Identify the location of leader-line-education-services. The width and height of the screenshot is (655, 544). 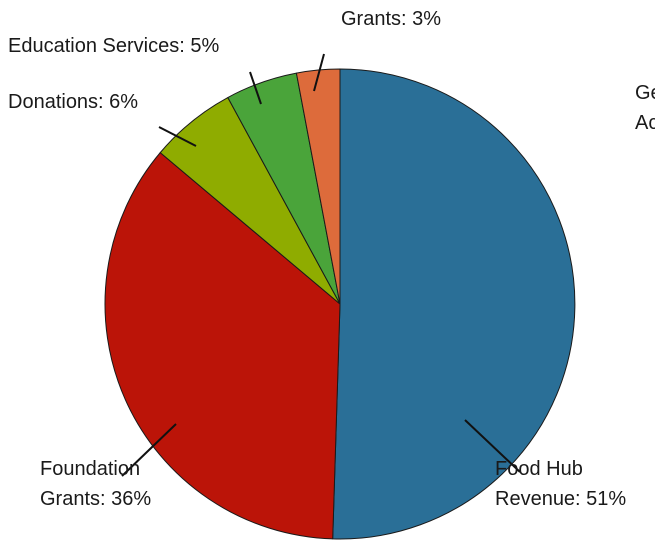
(255, 88).